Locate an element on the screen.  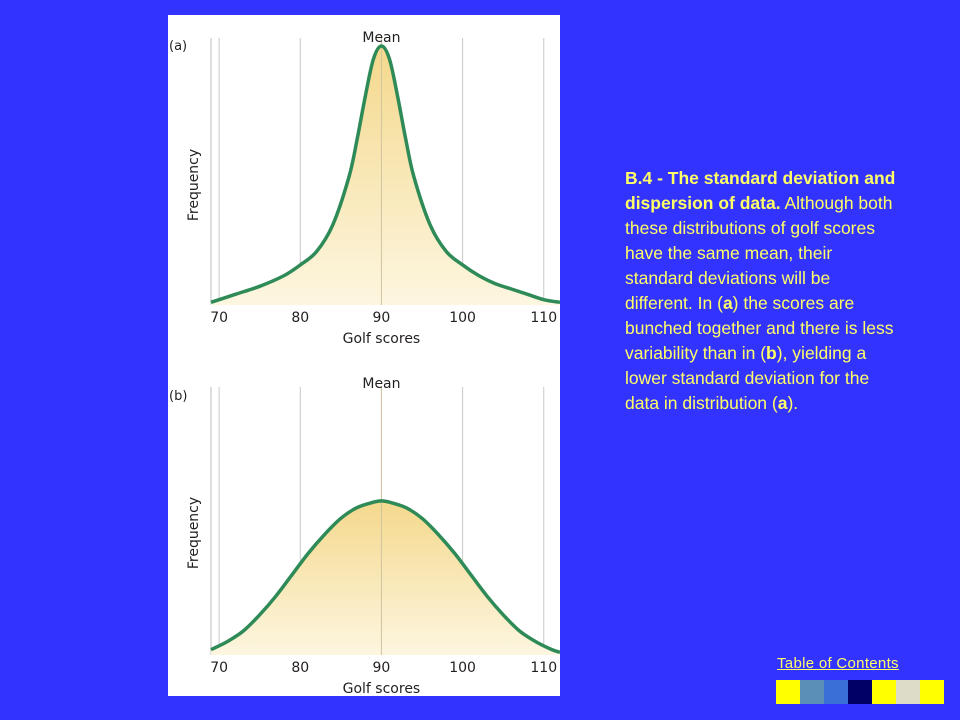
panel-label: (a) is located at coordinates (178, 46).